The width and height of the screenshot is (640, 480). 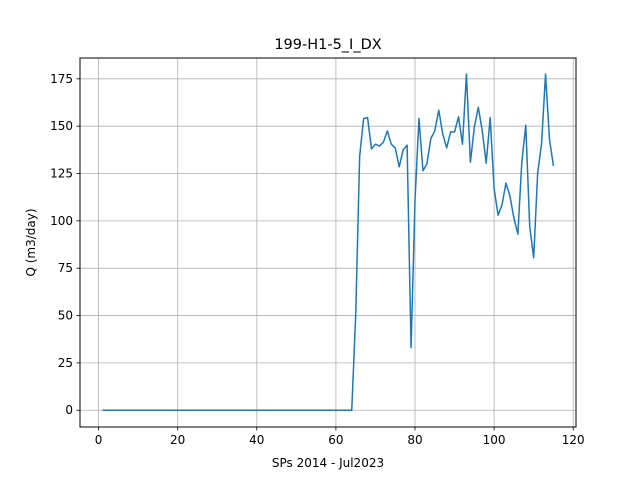 What do you see at coordinates (256, 440) in the screenshot?
I see `x-tick-label: 40` at bounding box center [256, 440].